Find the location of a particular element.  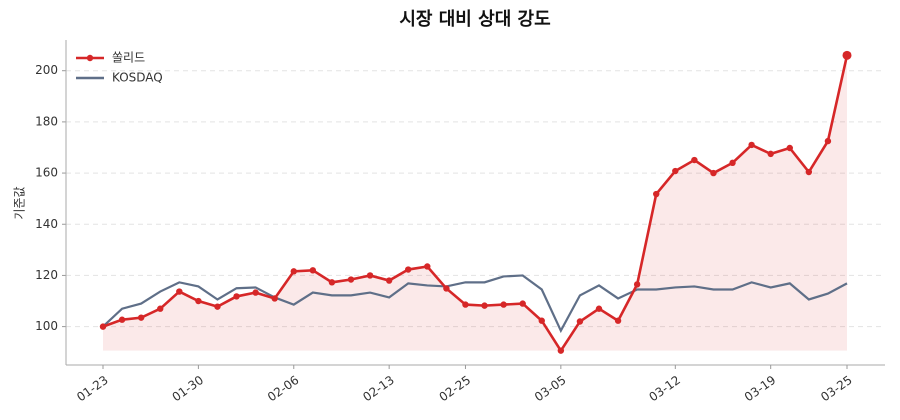

x-tick-label: 03-19 is located at coordinates (760, 388).